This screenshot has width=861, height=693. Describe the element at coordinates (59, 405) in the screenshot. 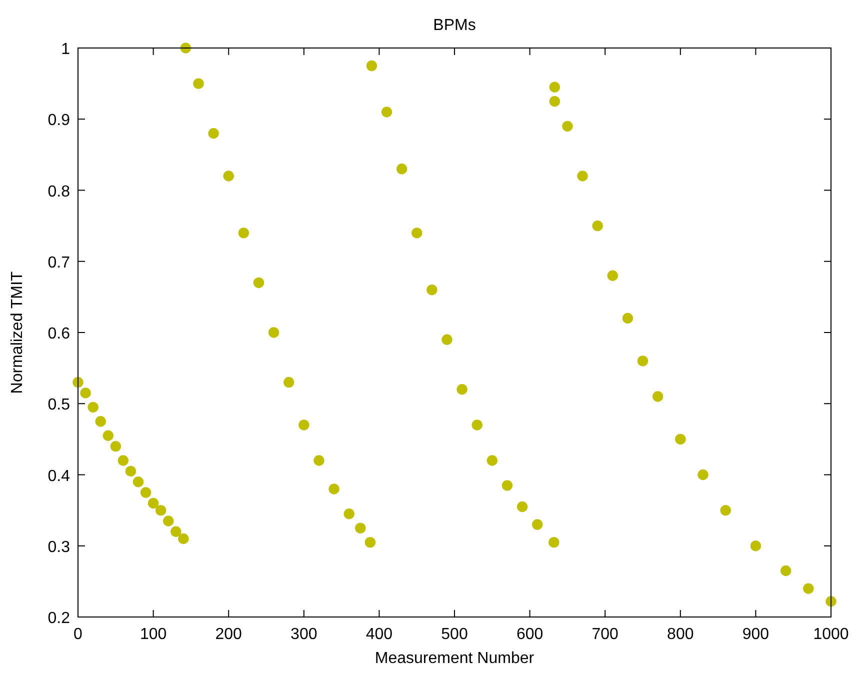

I see `y-tick-label: 0.5` at that location.